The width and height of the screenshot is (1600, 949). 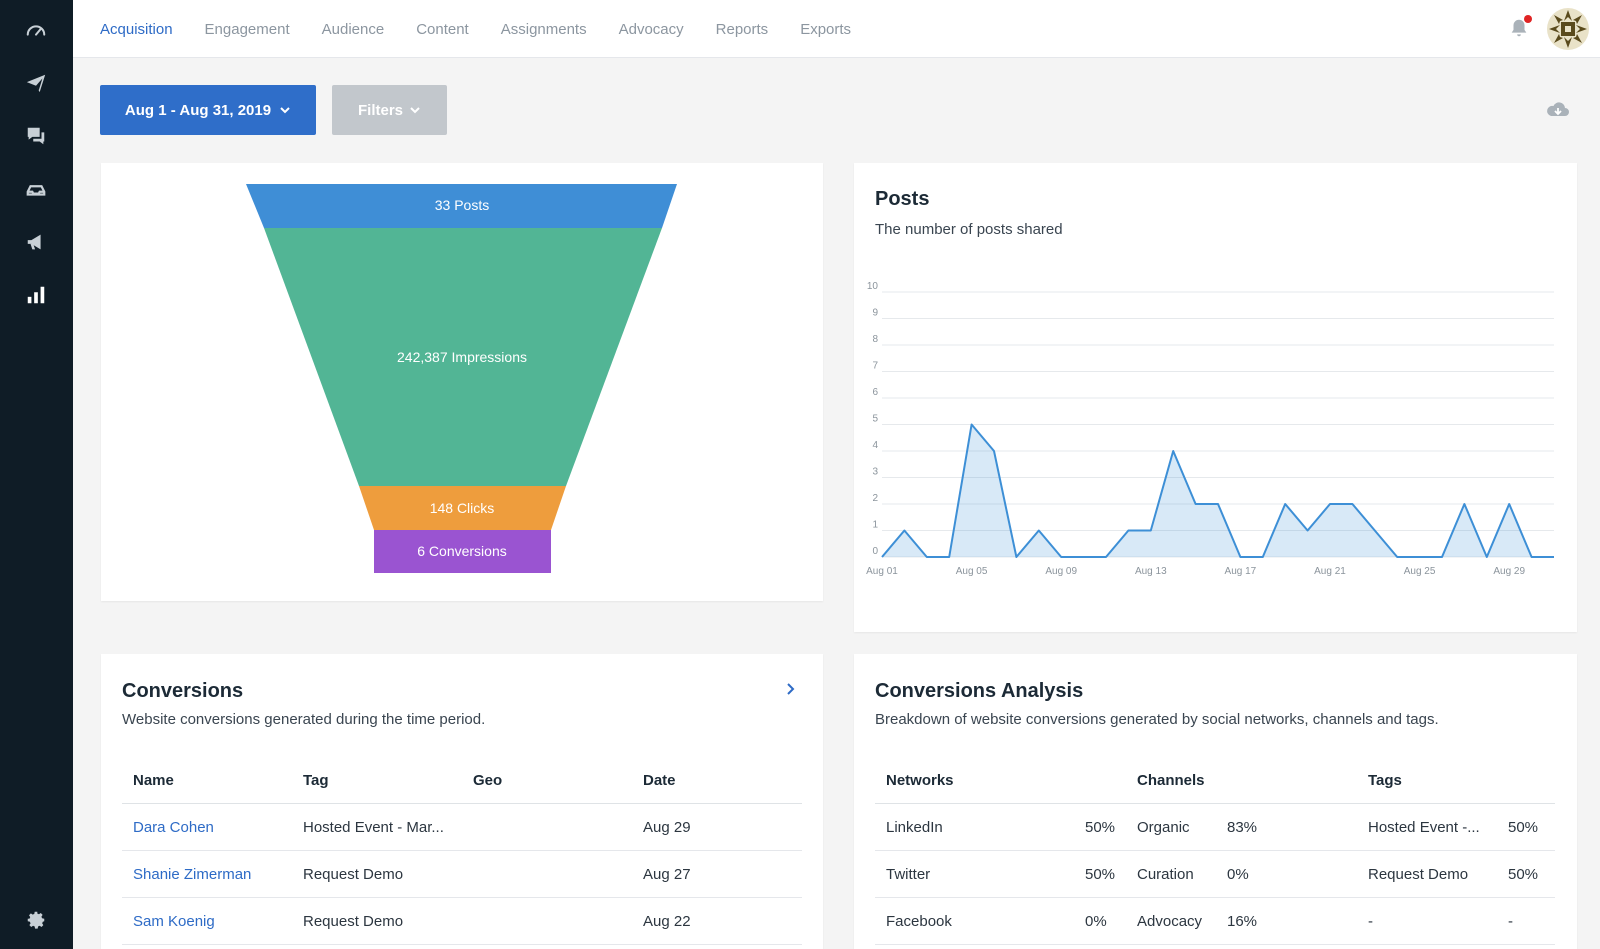 I want to click on y-tick-label: 6, so click(x=875, y=392).